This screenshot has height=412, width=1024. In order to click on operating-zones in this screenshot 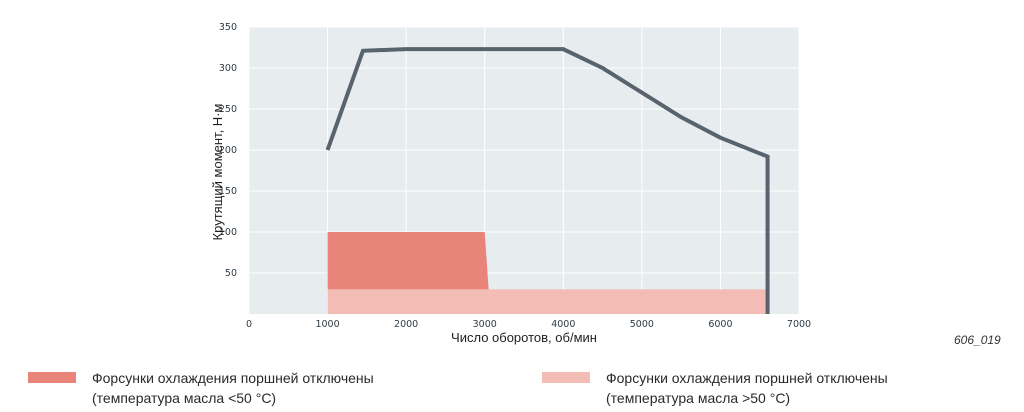, I will do `click(547, 273)`.